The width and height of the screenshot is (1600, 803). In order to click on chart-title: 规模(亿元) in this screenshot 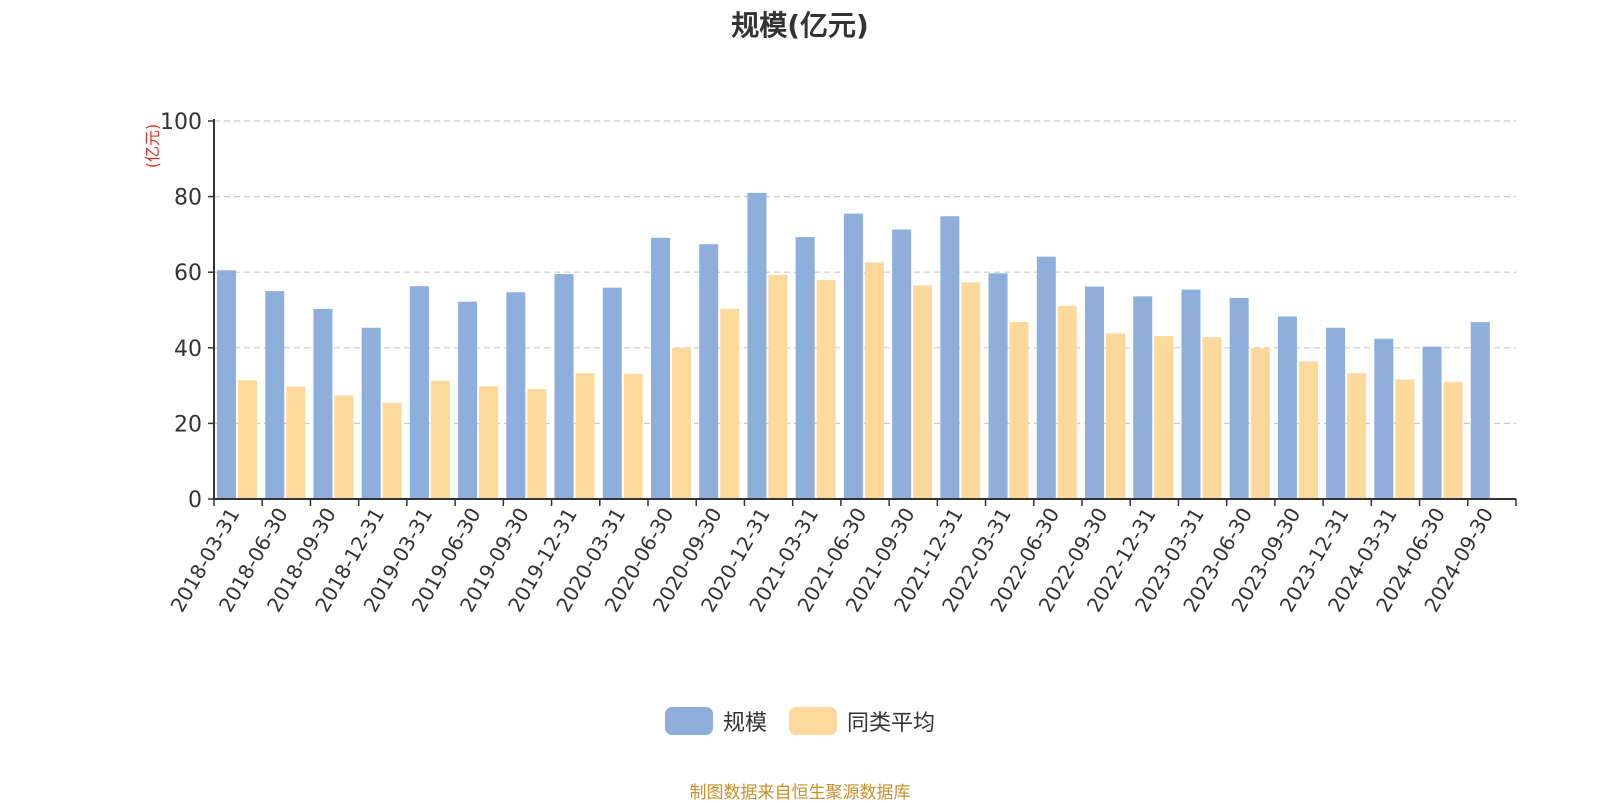, I will do `click(800, 25)`.